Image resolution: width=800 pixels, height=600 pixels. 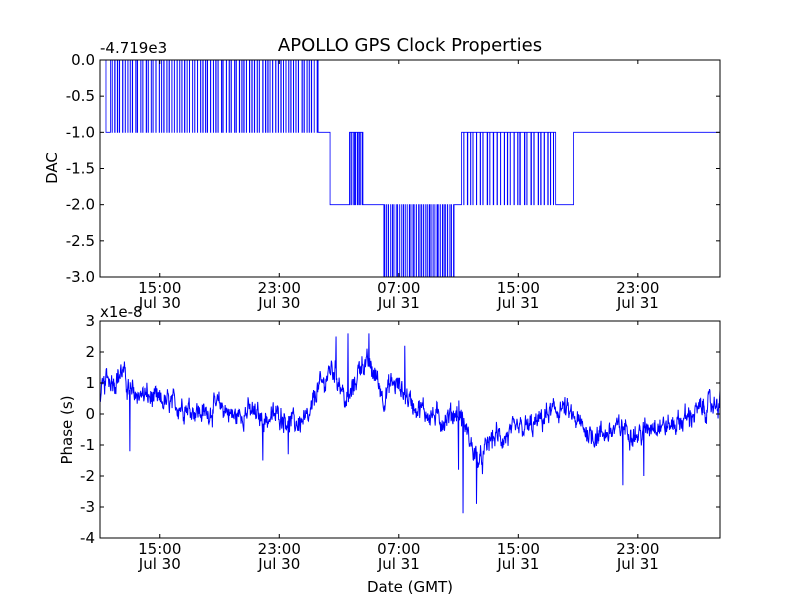 I want to click on ytick-label: -1.0, so click(x=80, y=132).